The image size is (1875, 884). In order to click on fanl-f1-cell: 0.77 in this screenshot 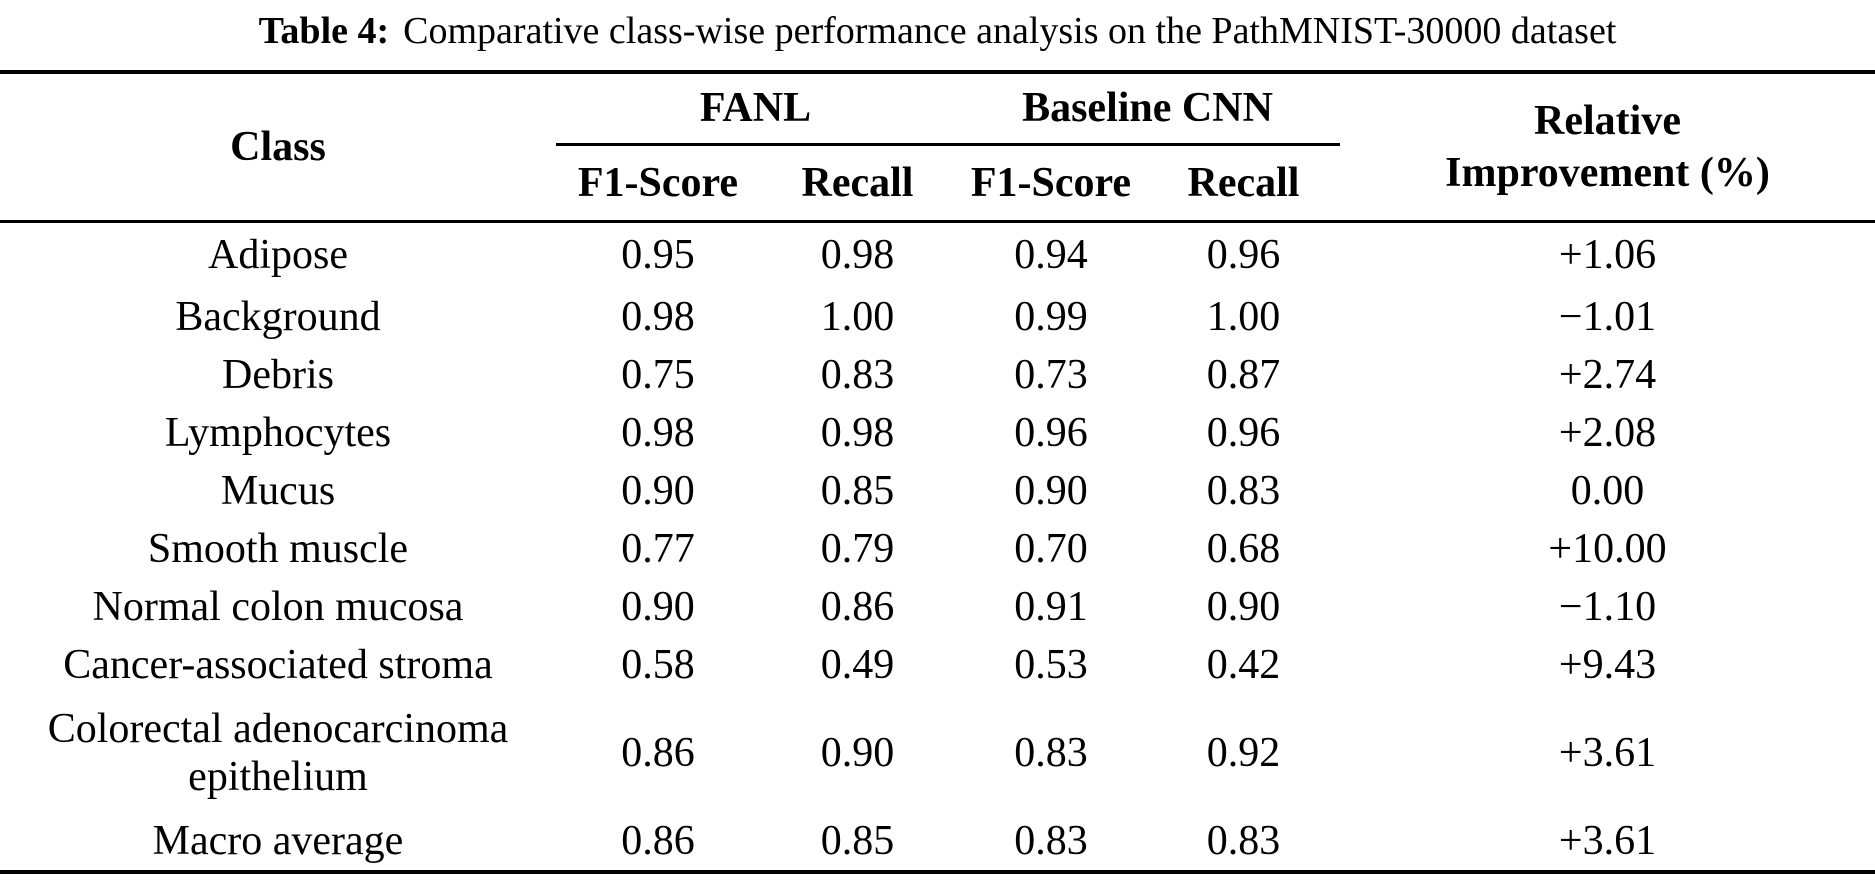, I will do `click(658, 549)`.